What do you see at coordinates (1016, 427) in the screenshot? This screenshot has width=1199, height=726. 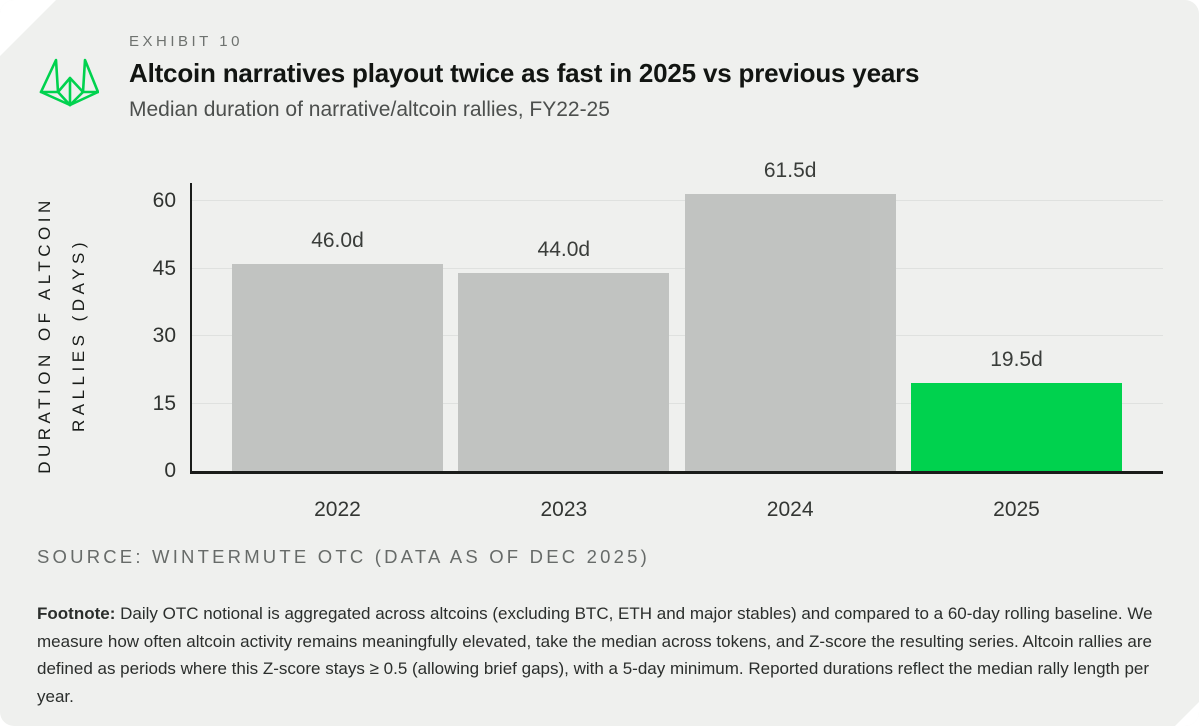 I see `bar-2025` at bounding box center [1016, 427].